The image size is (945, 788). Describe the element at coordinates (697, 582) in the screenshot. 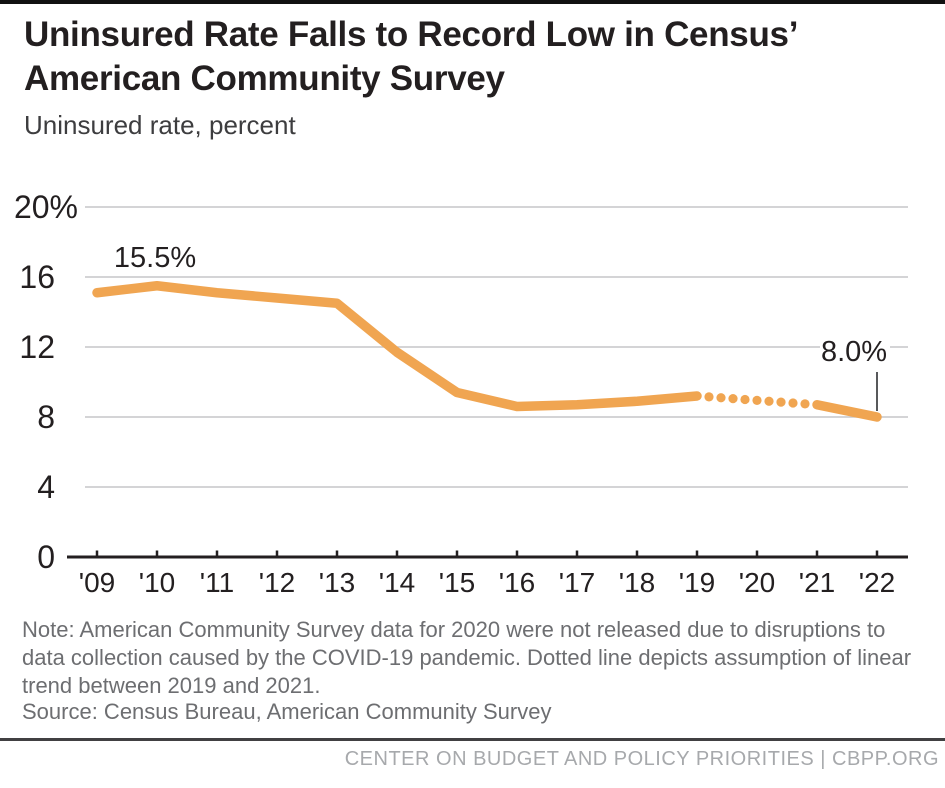

I see `x-tick-label: '19` at that location.